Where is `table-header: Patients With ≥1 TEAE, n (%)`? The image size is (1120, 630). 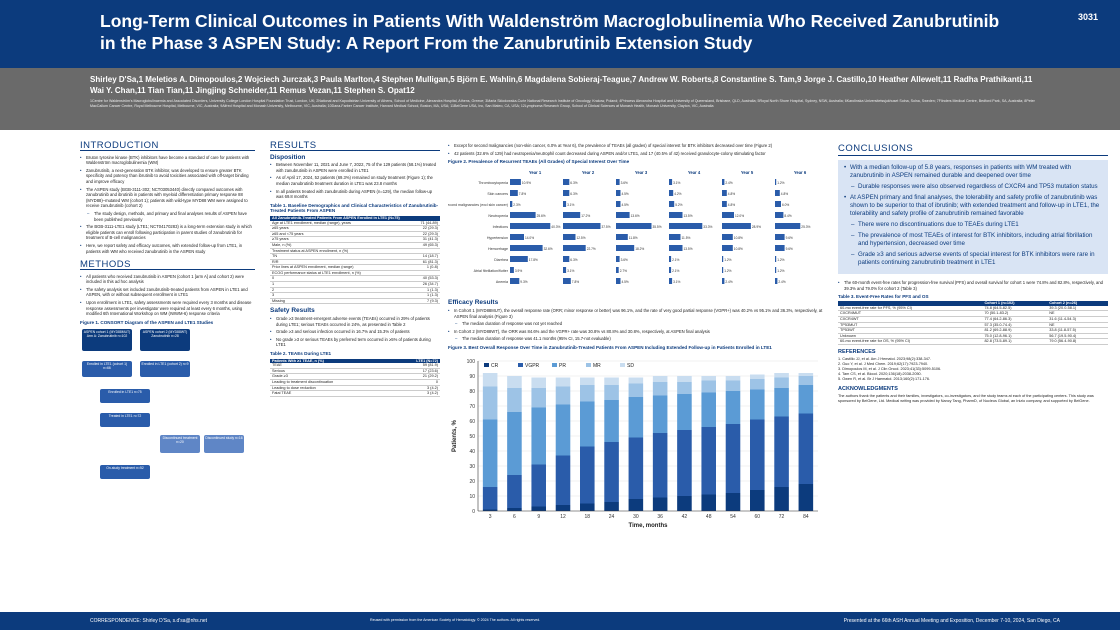 table-header: Patients With ≥1 TEAE, n (%) is located at coordinates (331, 361).